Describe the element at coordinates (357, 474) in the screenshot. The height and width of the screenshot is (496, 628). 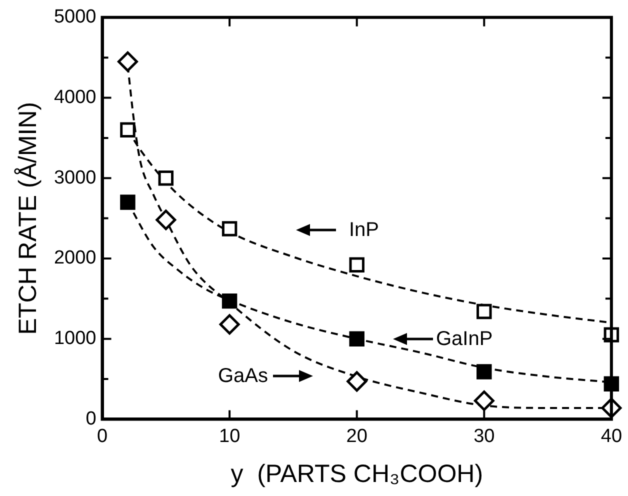
I see `x-axis-title: y (PARTS CH₃COOH)` at that location.